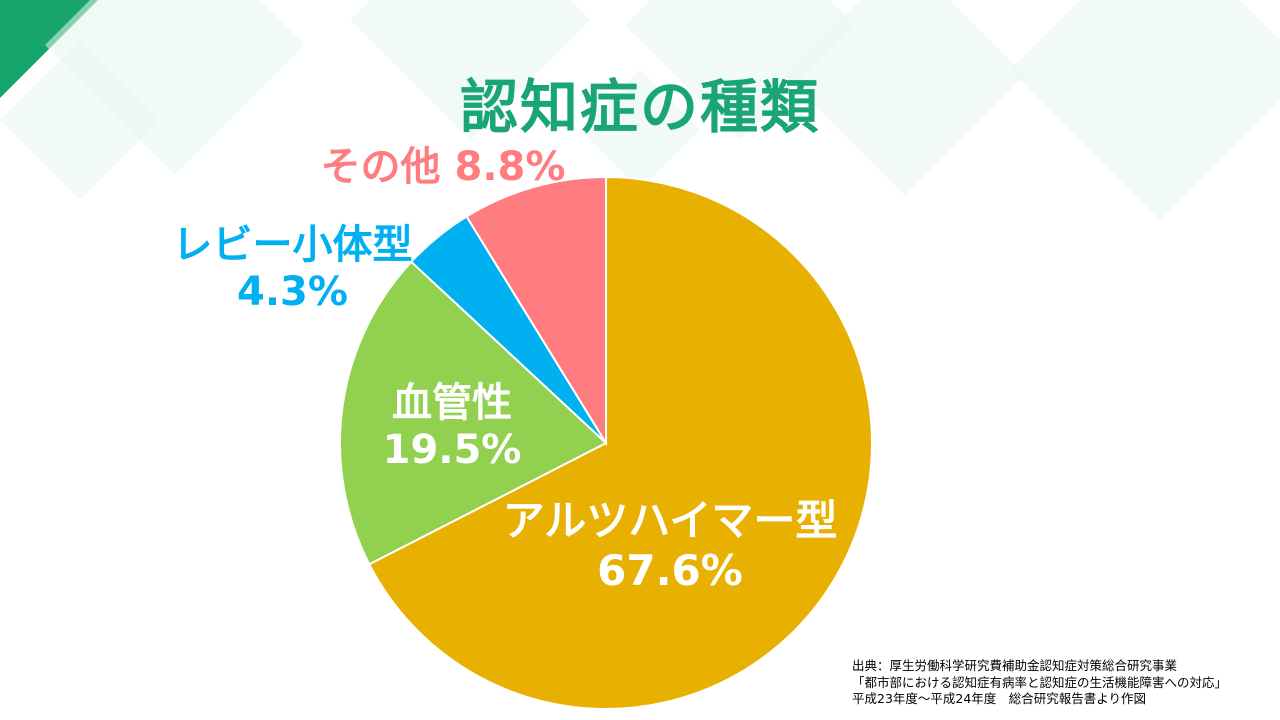 The image size is (1280, 720). What do you see at coordinates (292, 292) in the screenshot?
I see `slice-value: 4.3%` at bounding box center [292, 292].